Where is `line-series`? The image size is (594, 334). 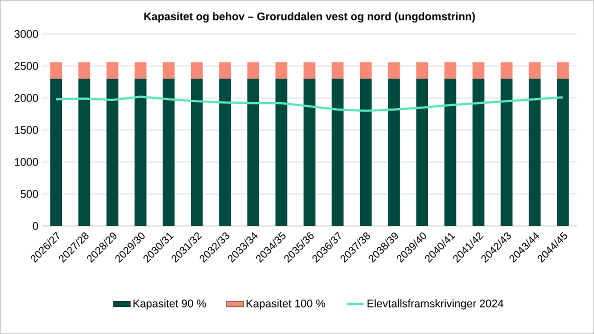
line-series is located at coordinates (309, 104).